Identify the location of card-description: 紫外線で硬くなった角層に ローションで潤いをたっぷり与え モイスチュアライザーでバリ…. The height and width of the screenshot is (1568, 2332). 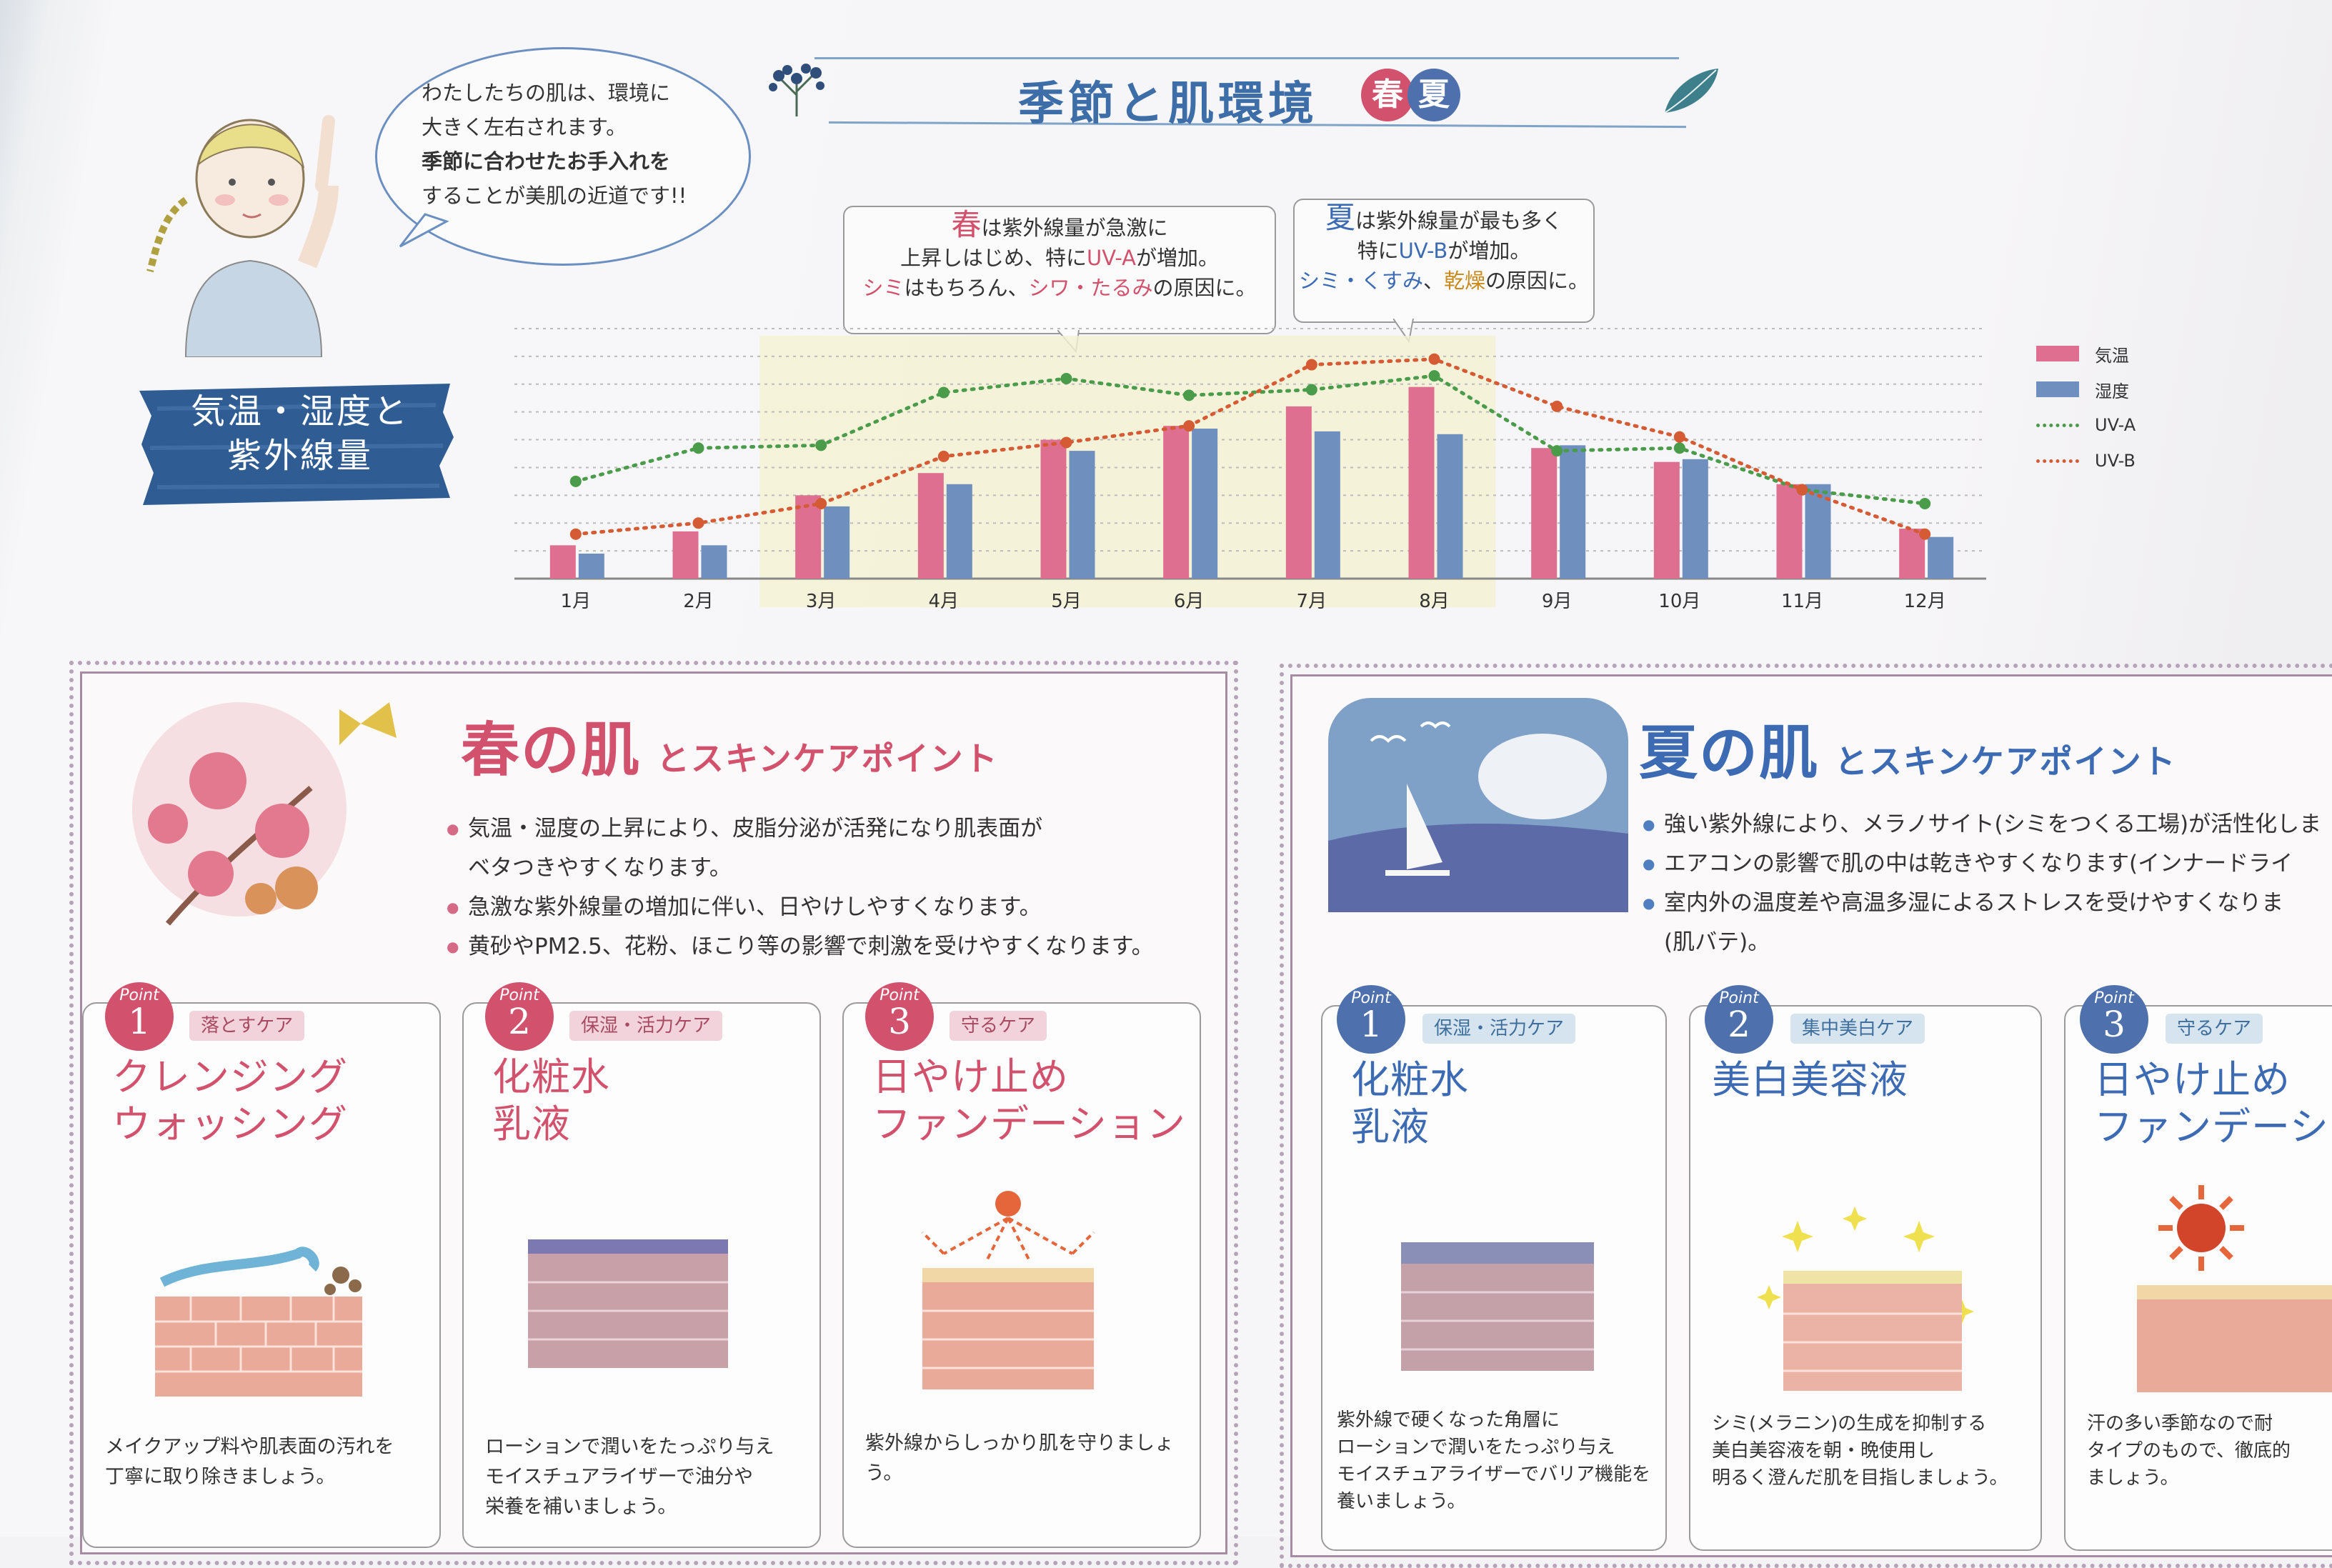
(1494, 1460).